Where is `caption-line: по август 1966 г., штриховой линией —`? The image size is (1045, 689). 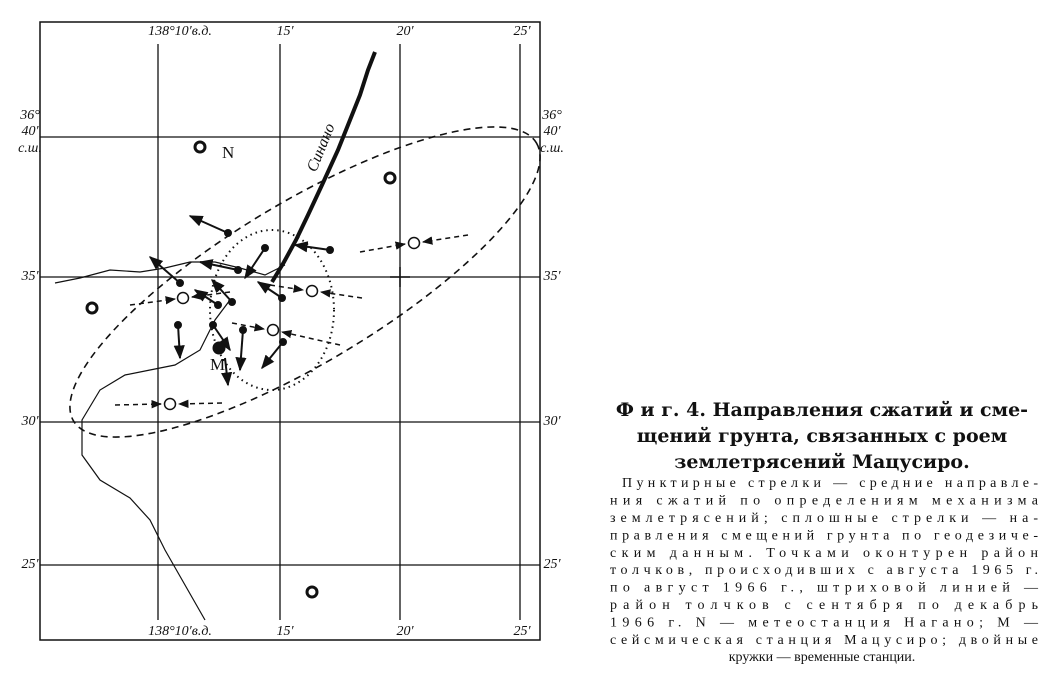
caption-line: по август 1966 г., штриховой линией — is located at coordinates (824, 588).